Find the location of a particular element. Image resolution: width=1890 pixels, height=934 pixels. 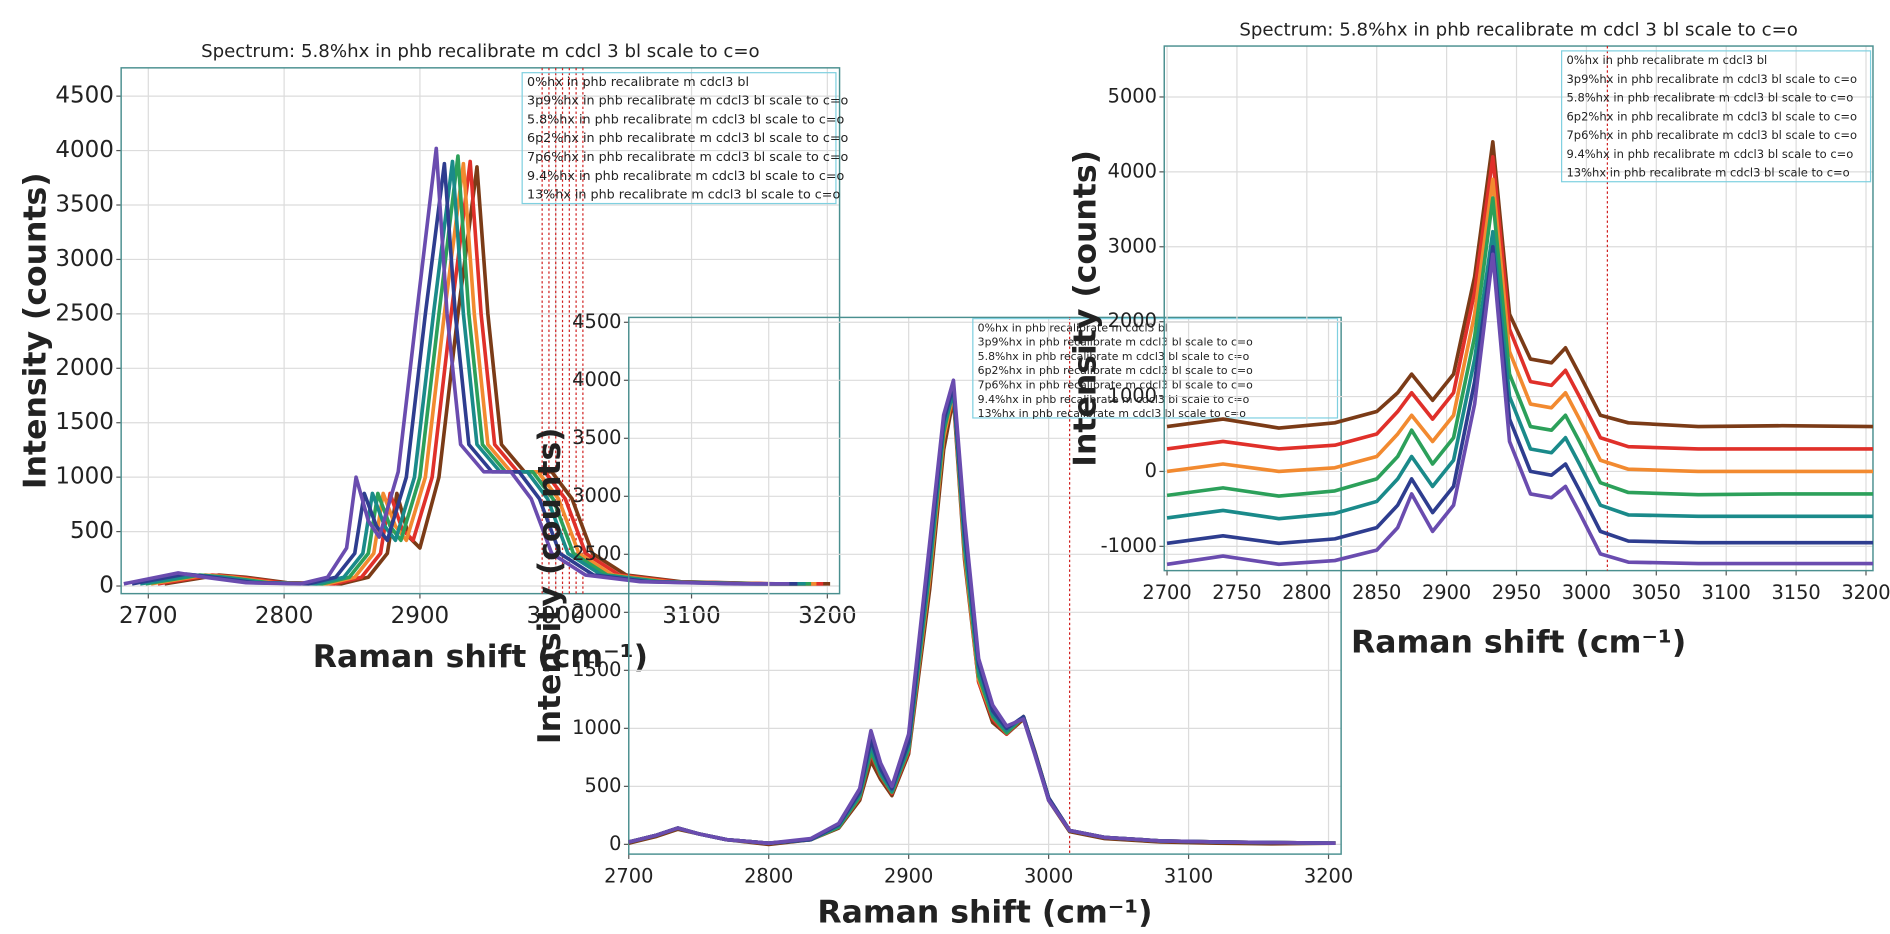

x-tick-label: 3150 is located at coordinates (1795, 592).